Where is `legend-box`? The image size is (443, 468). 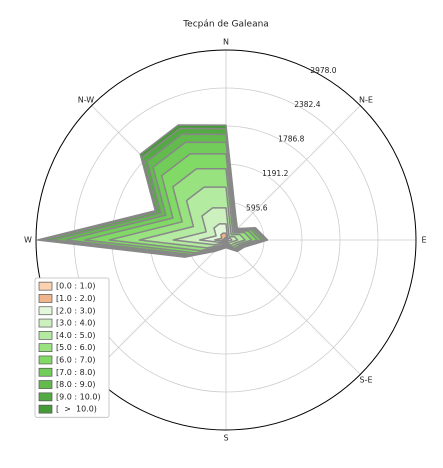 legend-box is located at coordinates (72, 347).